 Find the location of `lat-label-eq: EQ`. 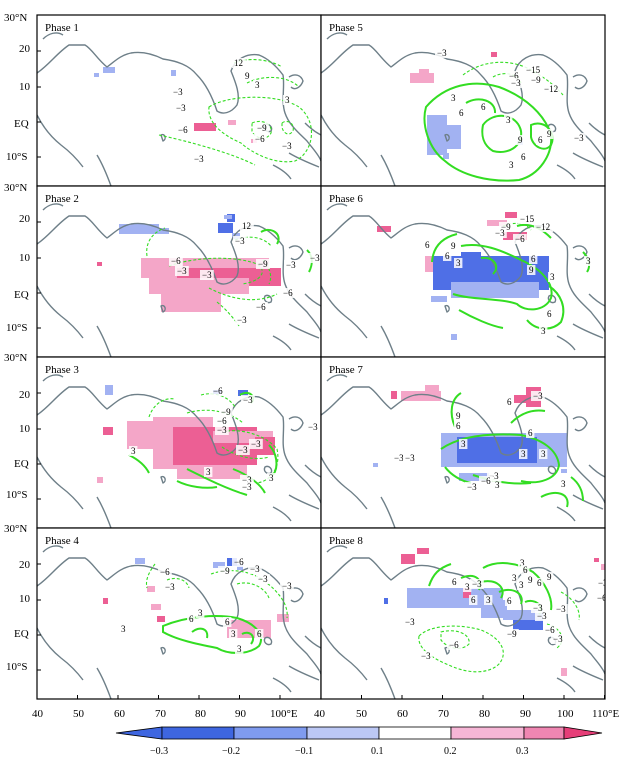

lat-label-eq: EQ is located at coordinates (21, 295).